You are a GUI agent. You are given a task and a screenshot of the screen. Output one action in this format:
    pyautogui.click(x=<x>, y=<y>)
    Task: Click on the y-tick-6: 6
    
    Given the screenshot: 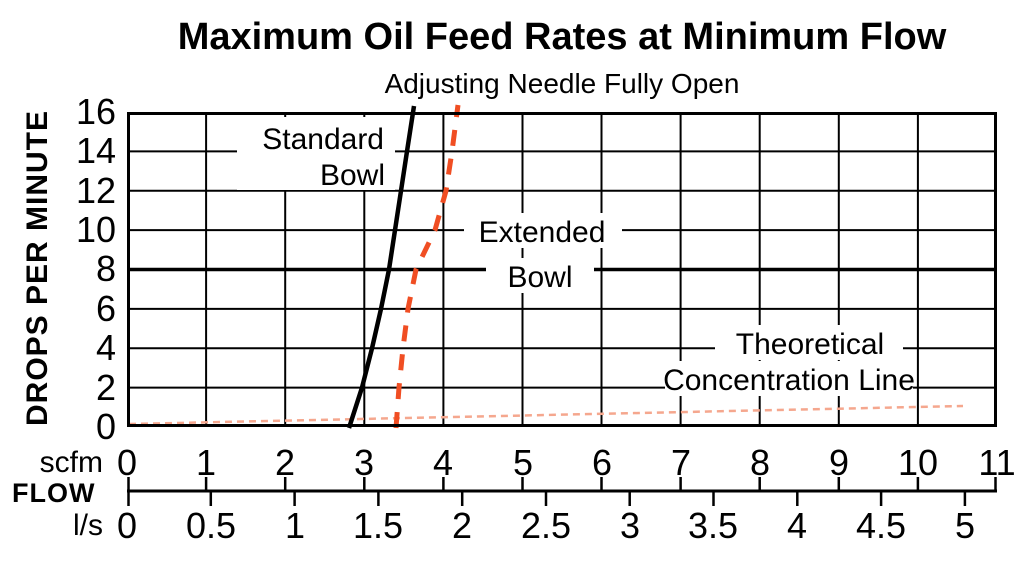 What is the action you would take?
    pyautogui.click(x=105, y=308)
    